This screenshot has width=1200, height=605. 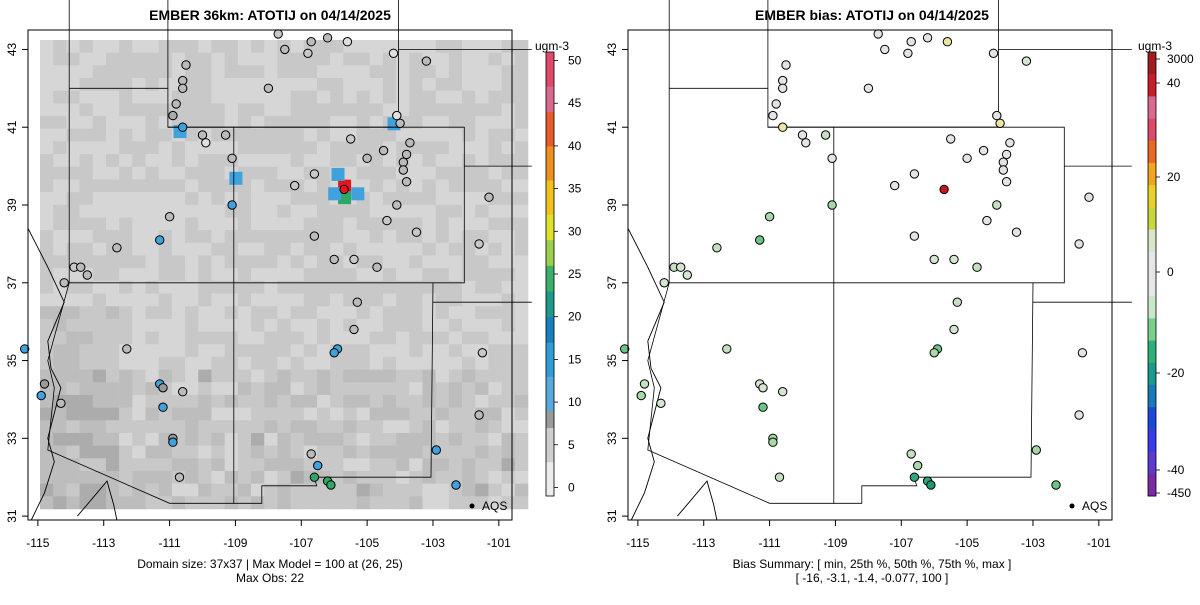 What do you see at coordinates (333, 393) in the screenshot?
I see `state-boundary` at bounding box center [333, 393].